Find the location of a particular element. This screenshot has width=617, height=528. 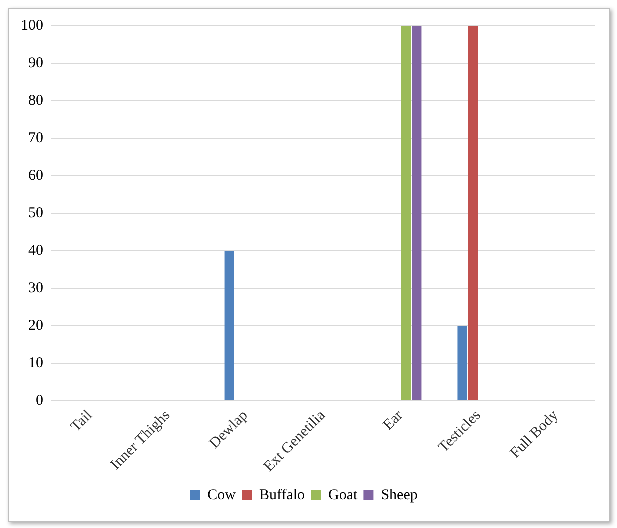

y-tick-label: 40 is located at coordinates (36, 250).